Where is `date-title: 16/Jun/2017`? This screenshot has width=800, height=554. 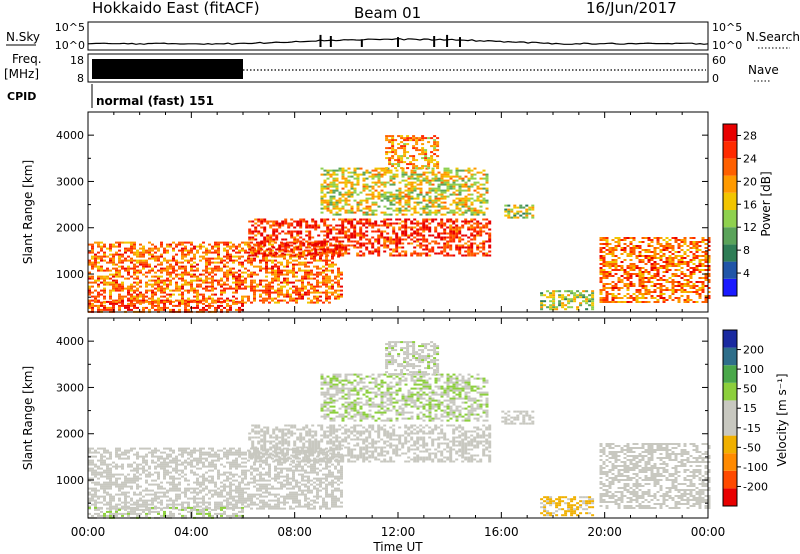 date-title: 16/Jun/2017 is located at coordinates (631, 8).